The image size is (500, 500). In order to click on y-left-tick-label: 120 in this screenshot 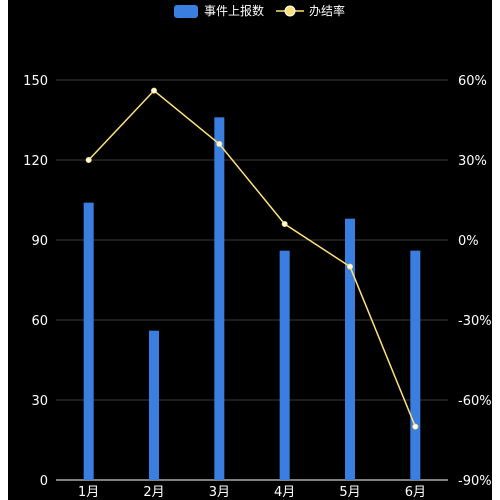, I will do `click(35, 161)`.